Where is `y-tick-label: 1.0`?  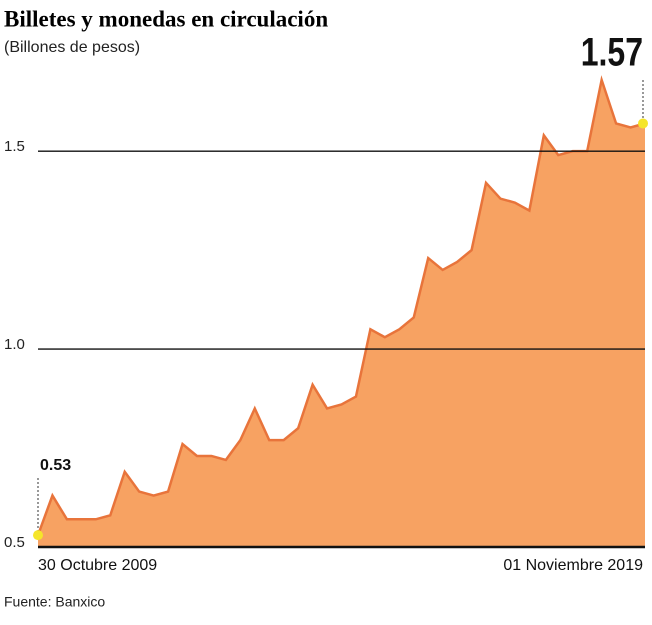 y-tick-label: 1.0 is located at coordinates (14, 344).